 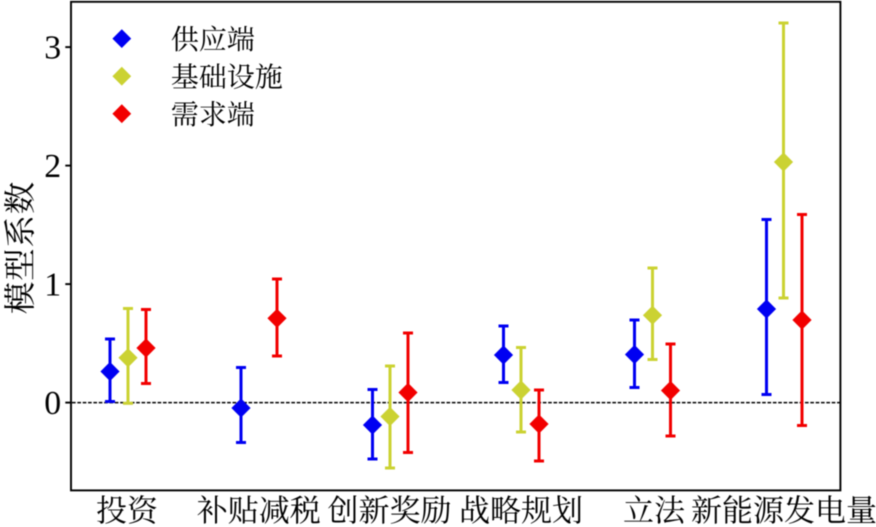 What do you see at coordinates (52, 403) in the screenshot?
I see `svg-text: 0` at bounding box center [52, 403].